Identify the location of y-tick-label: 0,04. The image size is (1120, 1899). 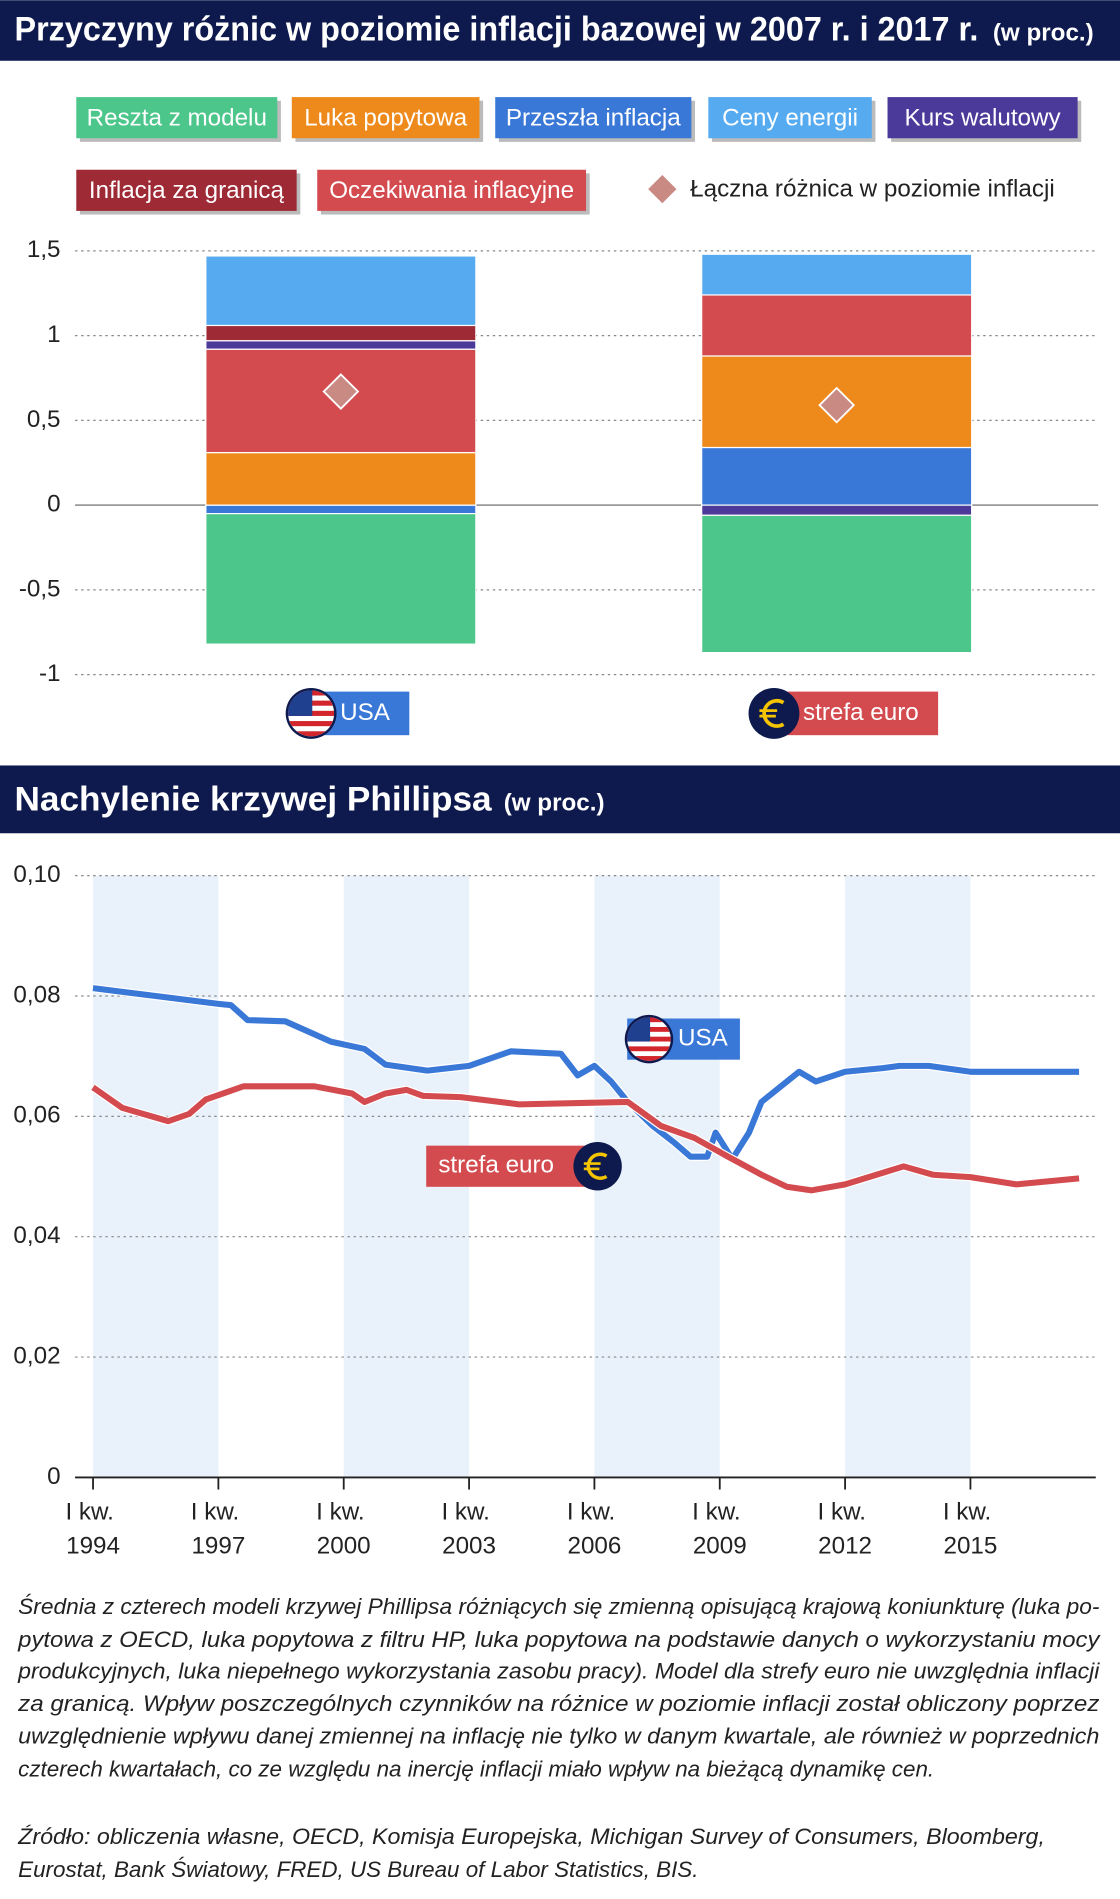
(36, 1235).